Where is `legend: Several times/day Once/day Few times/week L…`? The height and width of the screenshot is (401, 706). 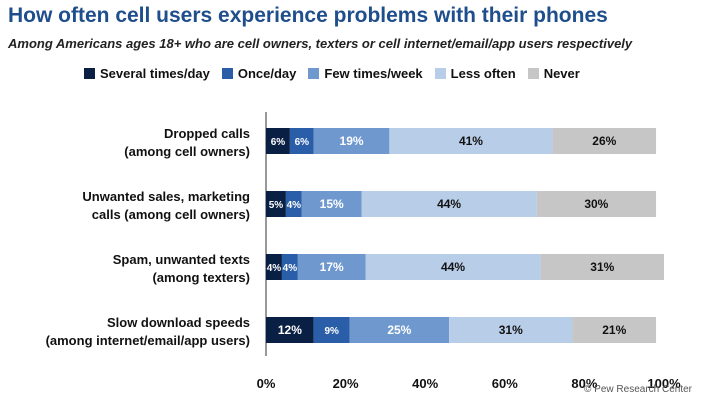
legend: Several times/day Once/day Few times/week L… is located at coordinates (332, 73).